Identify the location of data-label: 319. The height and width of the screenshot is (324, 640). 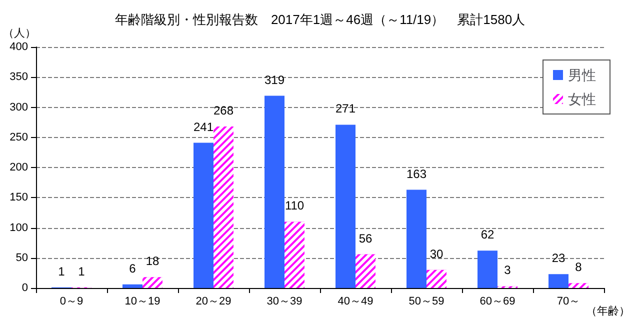
(274, 79).